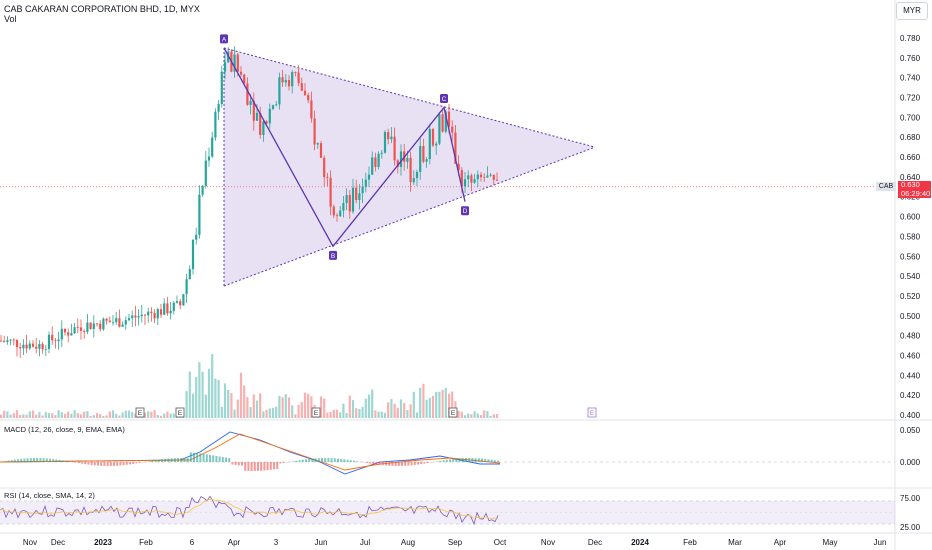 The width and height of the screenshot is (932, 550). I want to click on volume-bars, so click(249, 386).